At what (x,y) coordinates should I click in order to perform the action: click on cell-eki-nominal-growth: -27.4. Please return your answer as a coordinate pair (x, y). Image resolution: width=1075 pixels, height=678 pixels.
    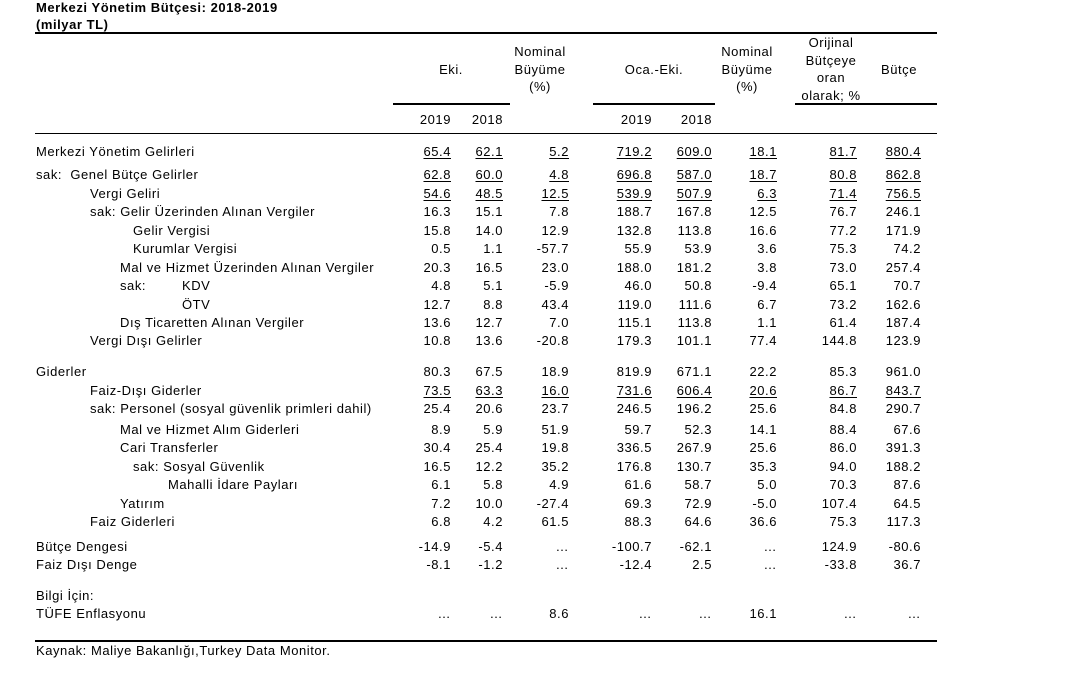
    Looking at the image, I should click on (552, 503).